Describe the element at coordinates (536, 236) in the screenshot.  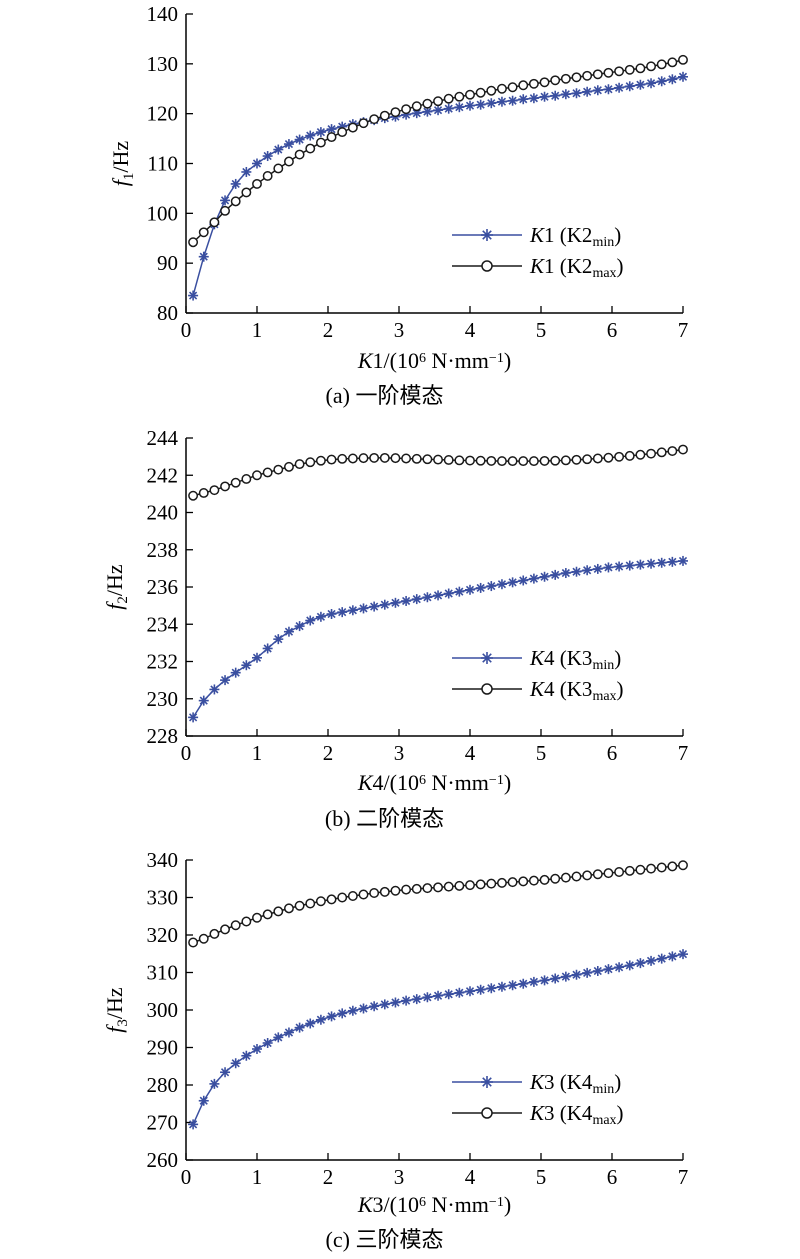
I see `legend-item: K1 (K2min)` at that location.